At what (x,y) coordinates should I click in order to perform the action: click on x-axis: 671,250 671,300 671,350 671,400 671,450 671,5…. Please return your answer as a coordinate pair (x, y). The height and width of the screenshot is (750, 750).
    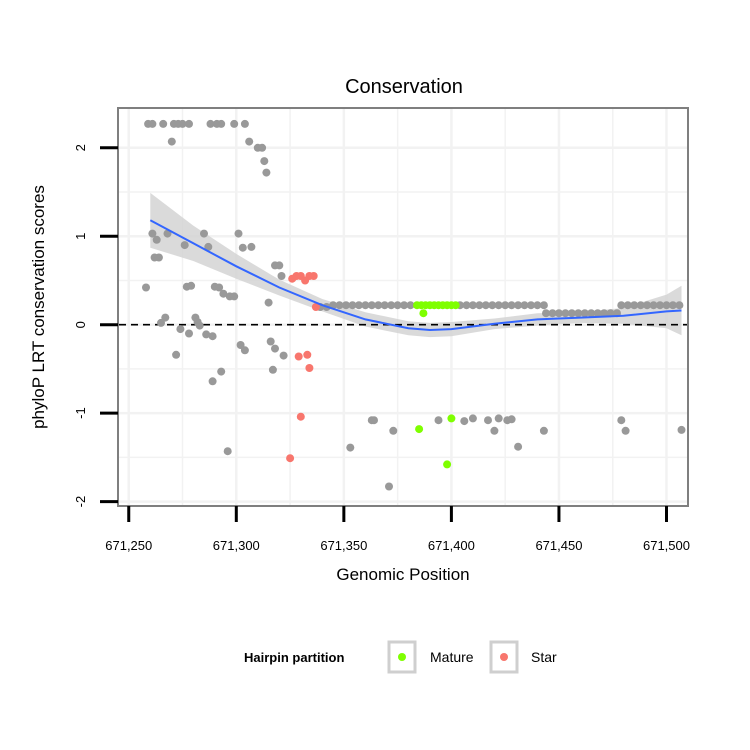
    Looking at the image, I should click on (397, 529).